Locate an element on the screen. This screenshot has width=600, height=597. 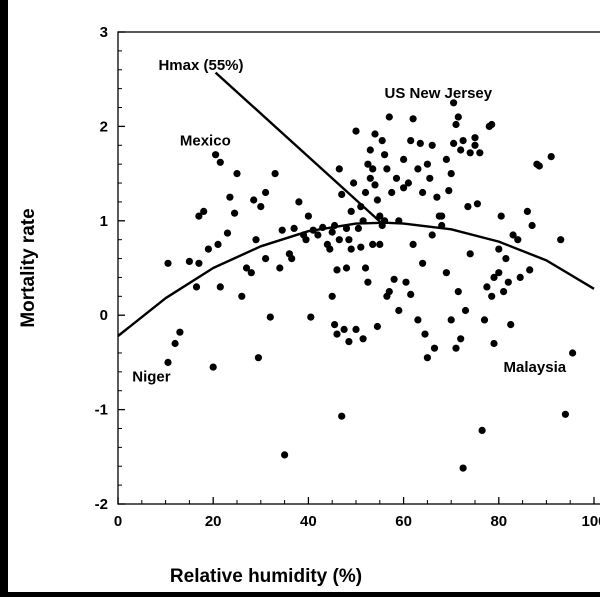
y-tick-label: -2 is located at coordinates (101, 504).